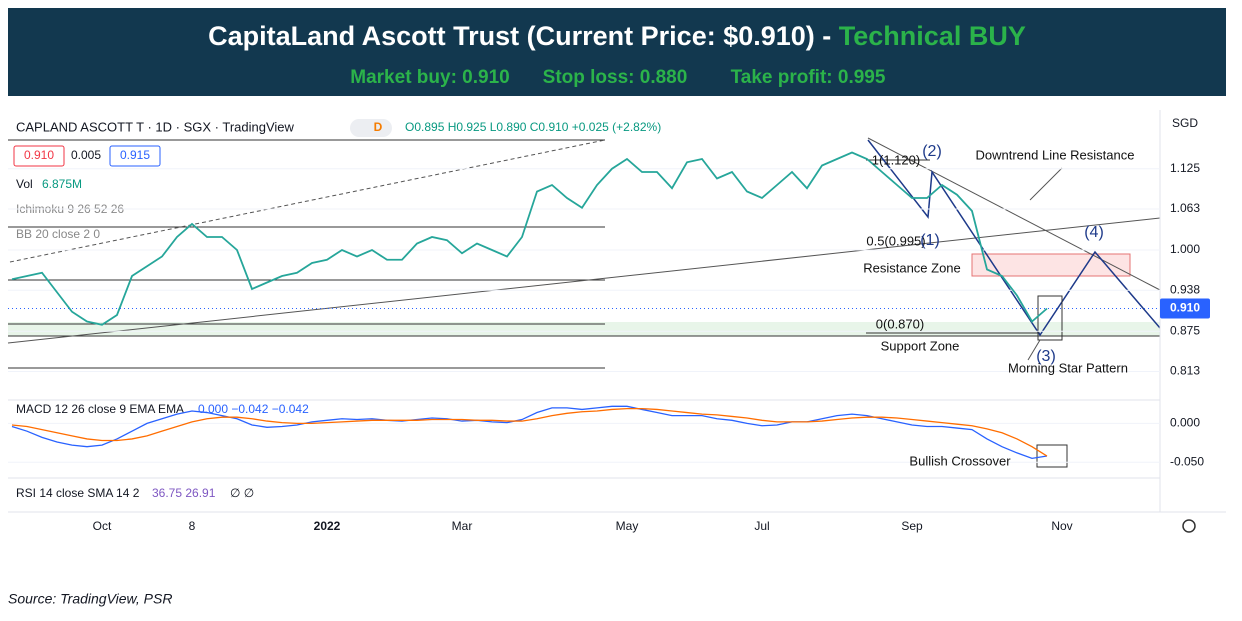 The image size is (1242, 621). What do you see at coordinates (932, 151) in the screenshot?
I see `annotation: (2)` at bounding box center [932, 151].